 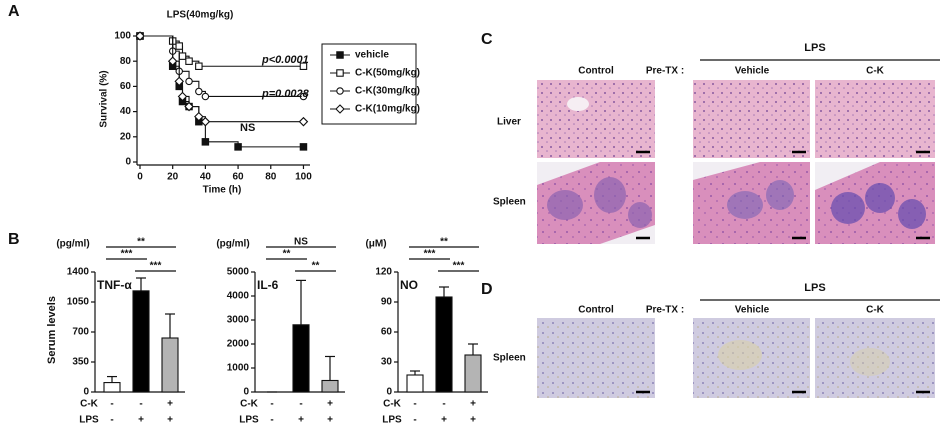 I want to click on y-tick-label: 20, so click(x=126, y=136).